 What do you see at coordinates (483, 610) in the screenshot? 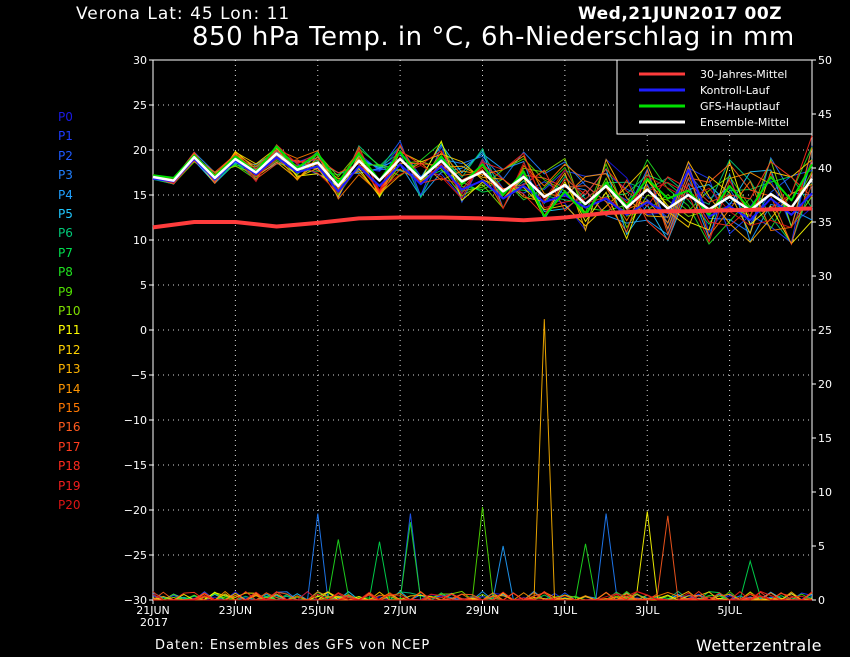
I see `x-tick-label: 29JUN` at bounding box center [483, 610].